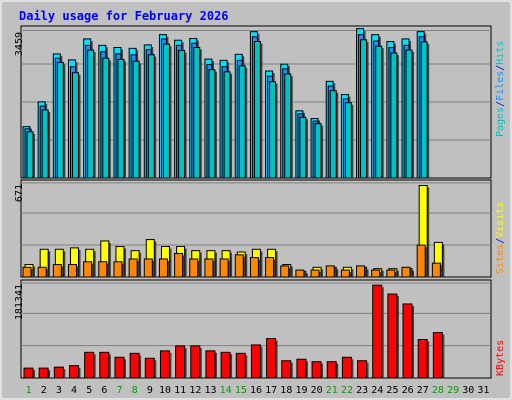 This screenshot has height=400, width=512. What do you see at coordinates (301, 368) in the screenshot?
I see `kbytes-bar-19-face` at bounding box center [301, 368].